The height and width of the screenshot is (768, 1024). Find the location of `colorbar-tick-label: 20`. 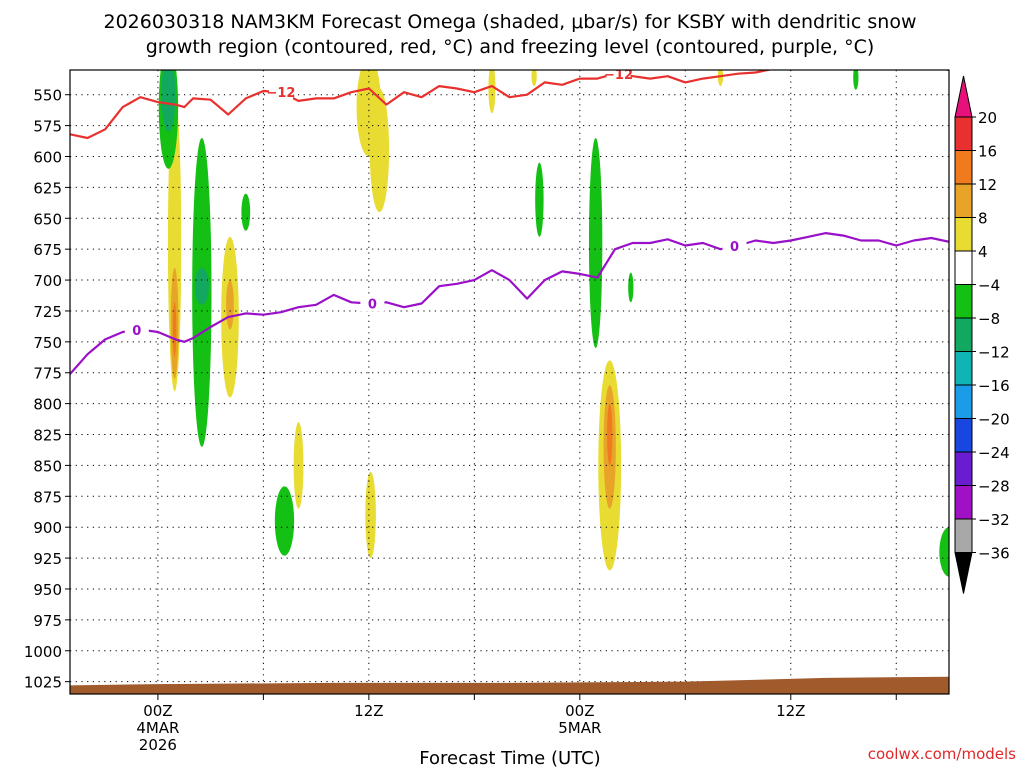

colorbar-tick-label: 20 is located at coordinates (987, 118).